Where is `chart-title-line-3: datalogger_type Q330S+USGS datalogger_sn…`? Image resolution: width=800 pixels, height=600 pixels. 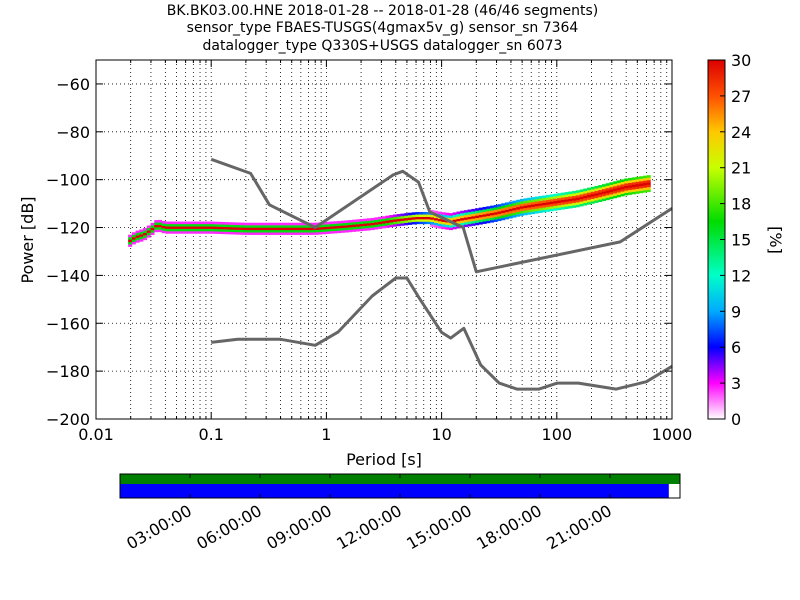
chart-title-line-3: datalogger_type Q330S+USGS datalogger_sn… is located at coordinates (382, 46).